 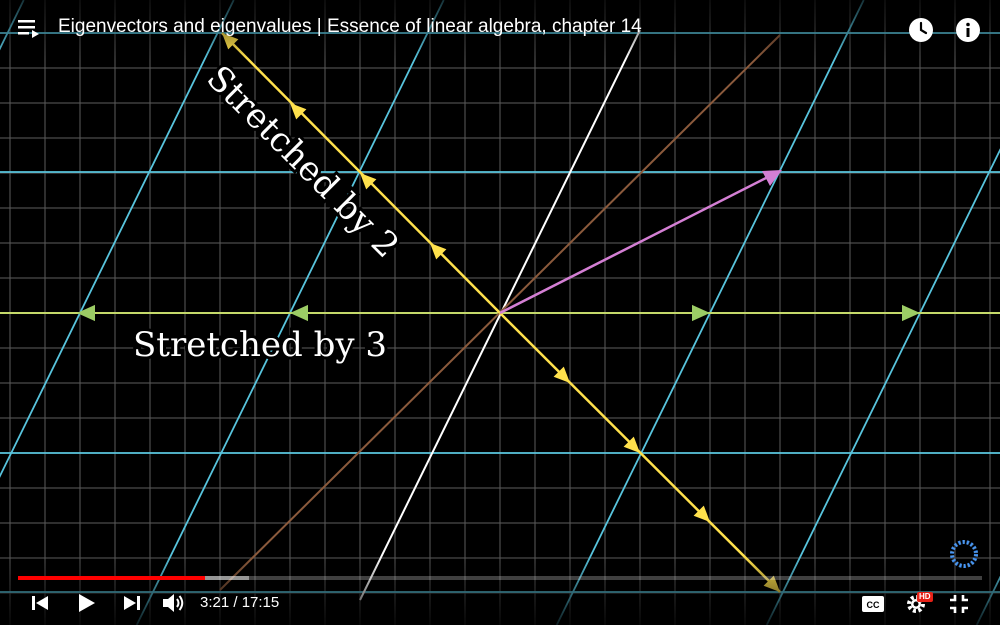 I want to click on clock-icon, so click(x=921, y=30).